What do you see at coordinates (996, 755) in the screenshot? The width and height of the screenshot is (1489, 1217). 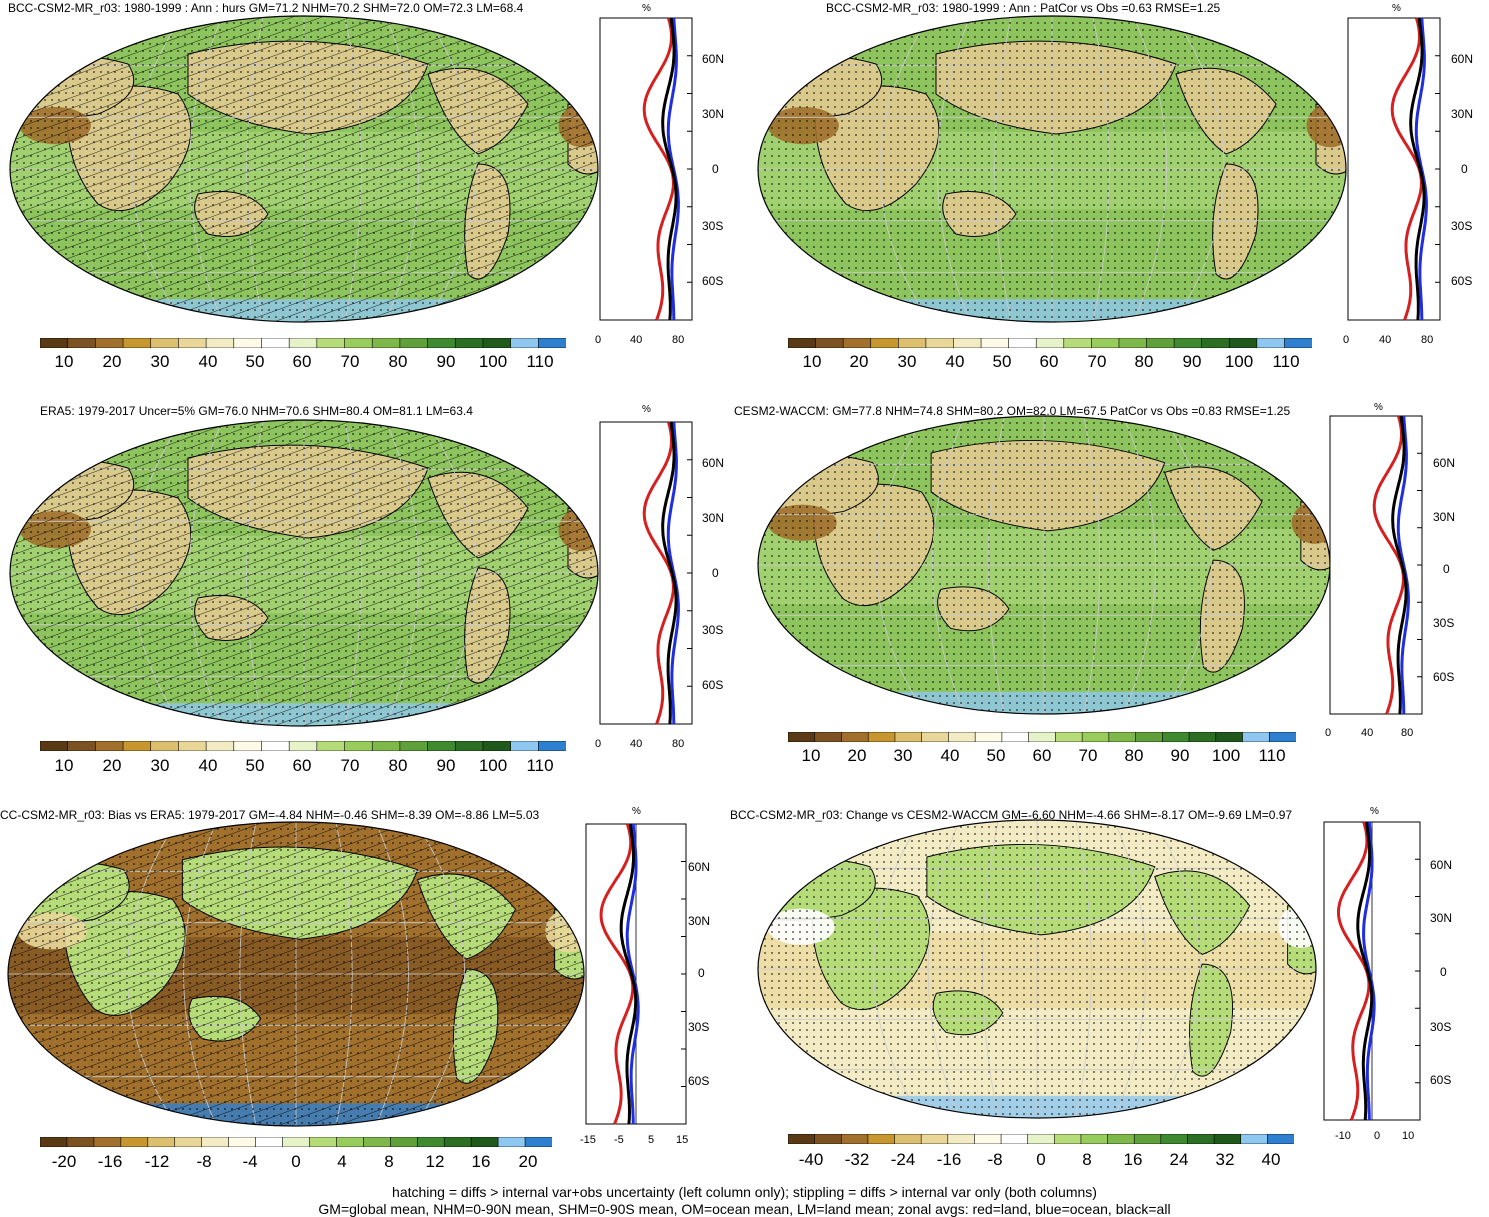 I see `colorbar-label: 50` at bounding box center [996, 755].